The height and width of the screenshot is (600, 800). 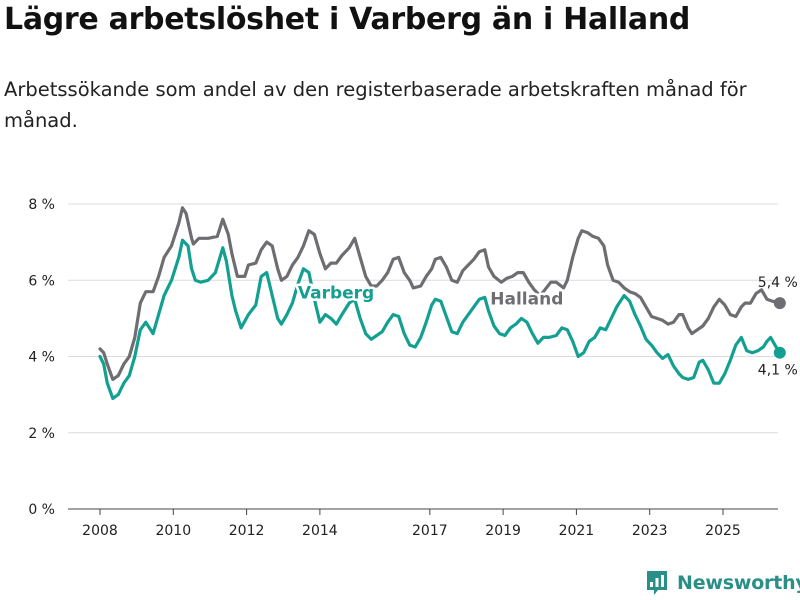 What do you see at coordinates (41, 434) in the screenshot?
I see `y-tick-label: 2 %` at bounding box center [41, 434].